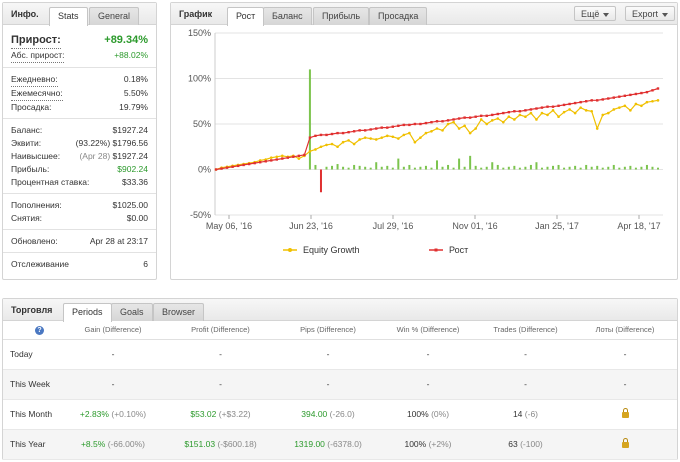  Describe the element at coordinates (328, 354) in the screenshot. I see `pips-value: -` at that location.